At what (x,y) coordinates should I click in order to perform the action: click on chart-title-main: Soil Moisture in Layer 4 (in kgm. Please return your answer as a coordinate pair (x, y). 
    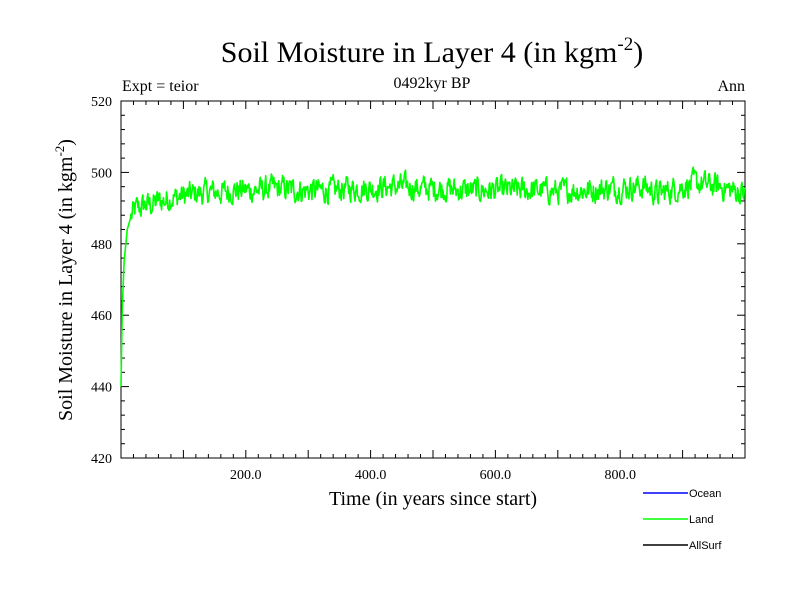
    Looking at the image, I should click on (419, 52).